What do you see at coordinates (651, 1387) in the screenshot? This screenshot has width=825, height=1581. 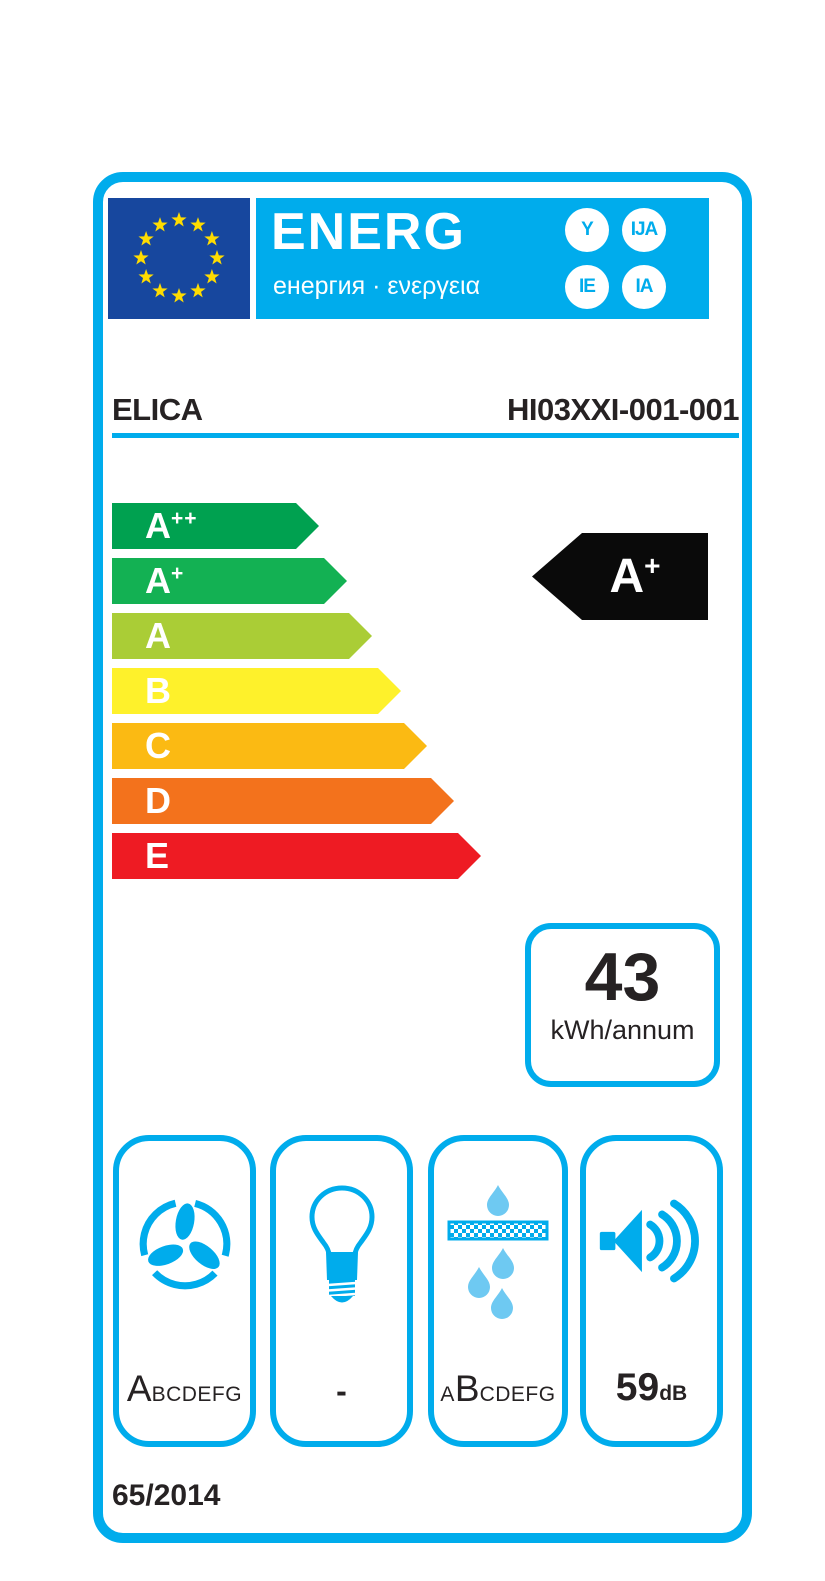 I see `noise-value: 59dB` at bounding box center [651, 1387].